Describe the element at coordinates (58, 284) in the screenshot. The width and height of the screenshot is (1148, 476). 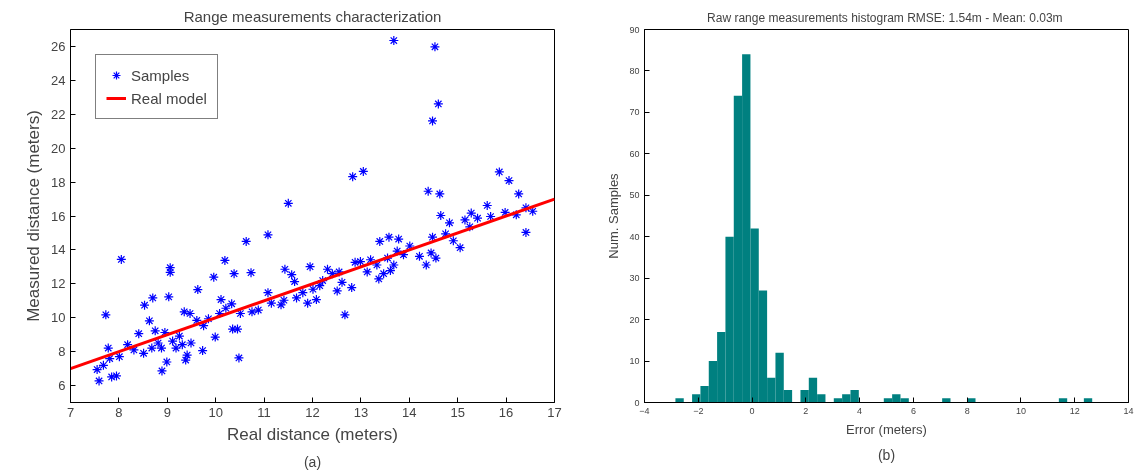
I see `y-tick-label: 12` at that location.